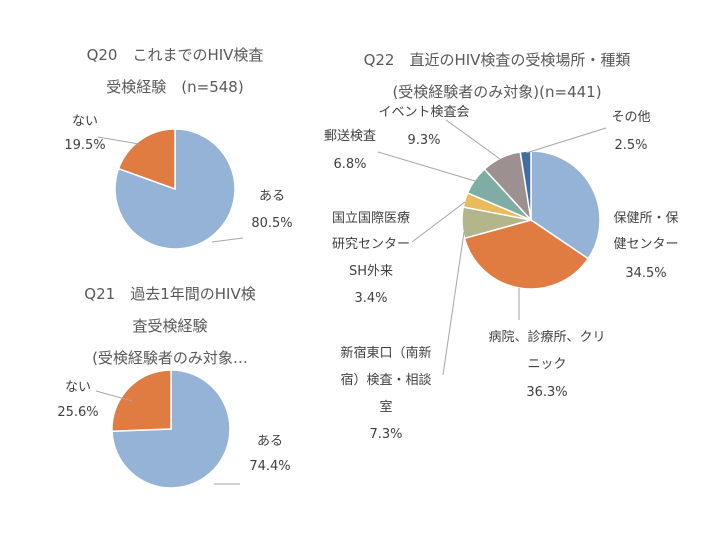 Image resolution: width=720 pixels, height=540 pixels. What do you see at coordinates (426, 166) in the screenshot?
I see `chart-q22-leader-yuso` at bounding box center [426, 166].